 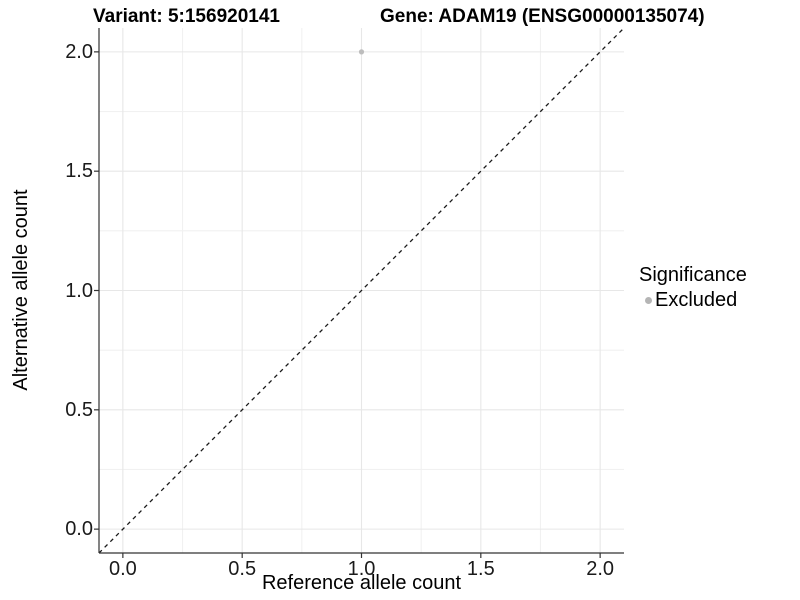 What do you see at coordinates (186, 16) in the screenshot?
I see `variant-title: Variant: 5:156920141` at bounding box center [186, 16].